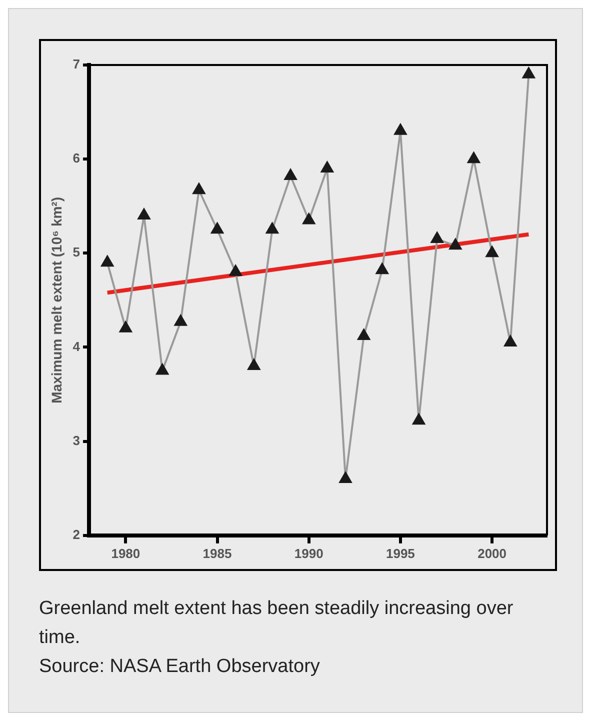 The image size is (593, 723). I want to click on y-tick-label: 5, so click(76, 252).